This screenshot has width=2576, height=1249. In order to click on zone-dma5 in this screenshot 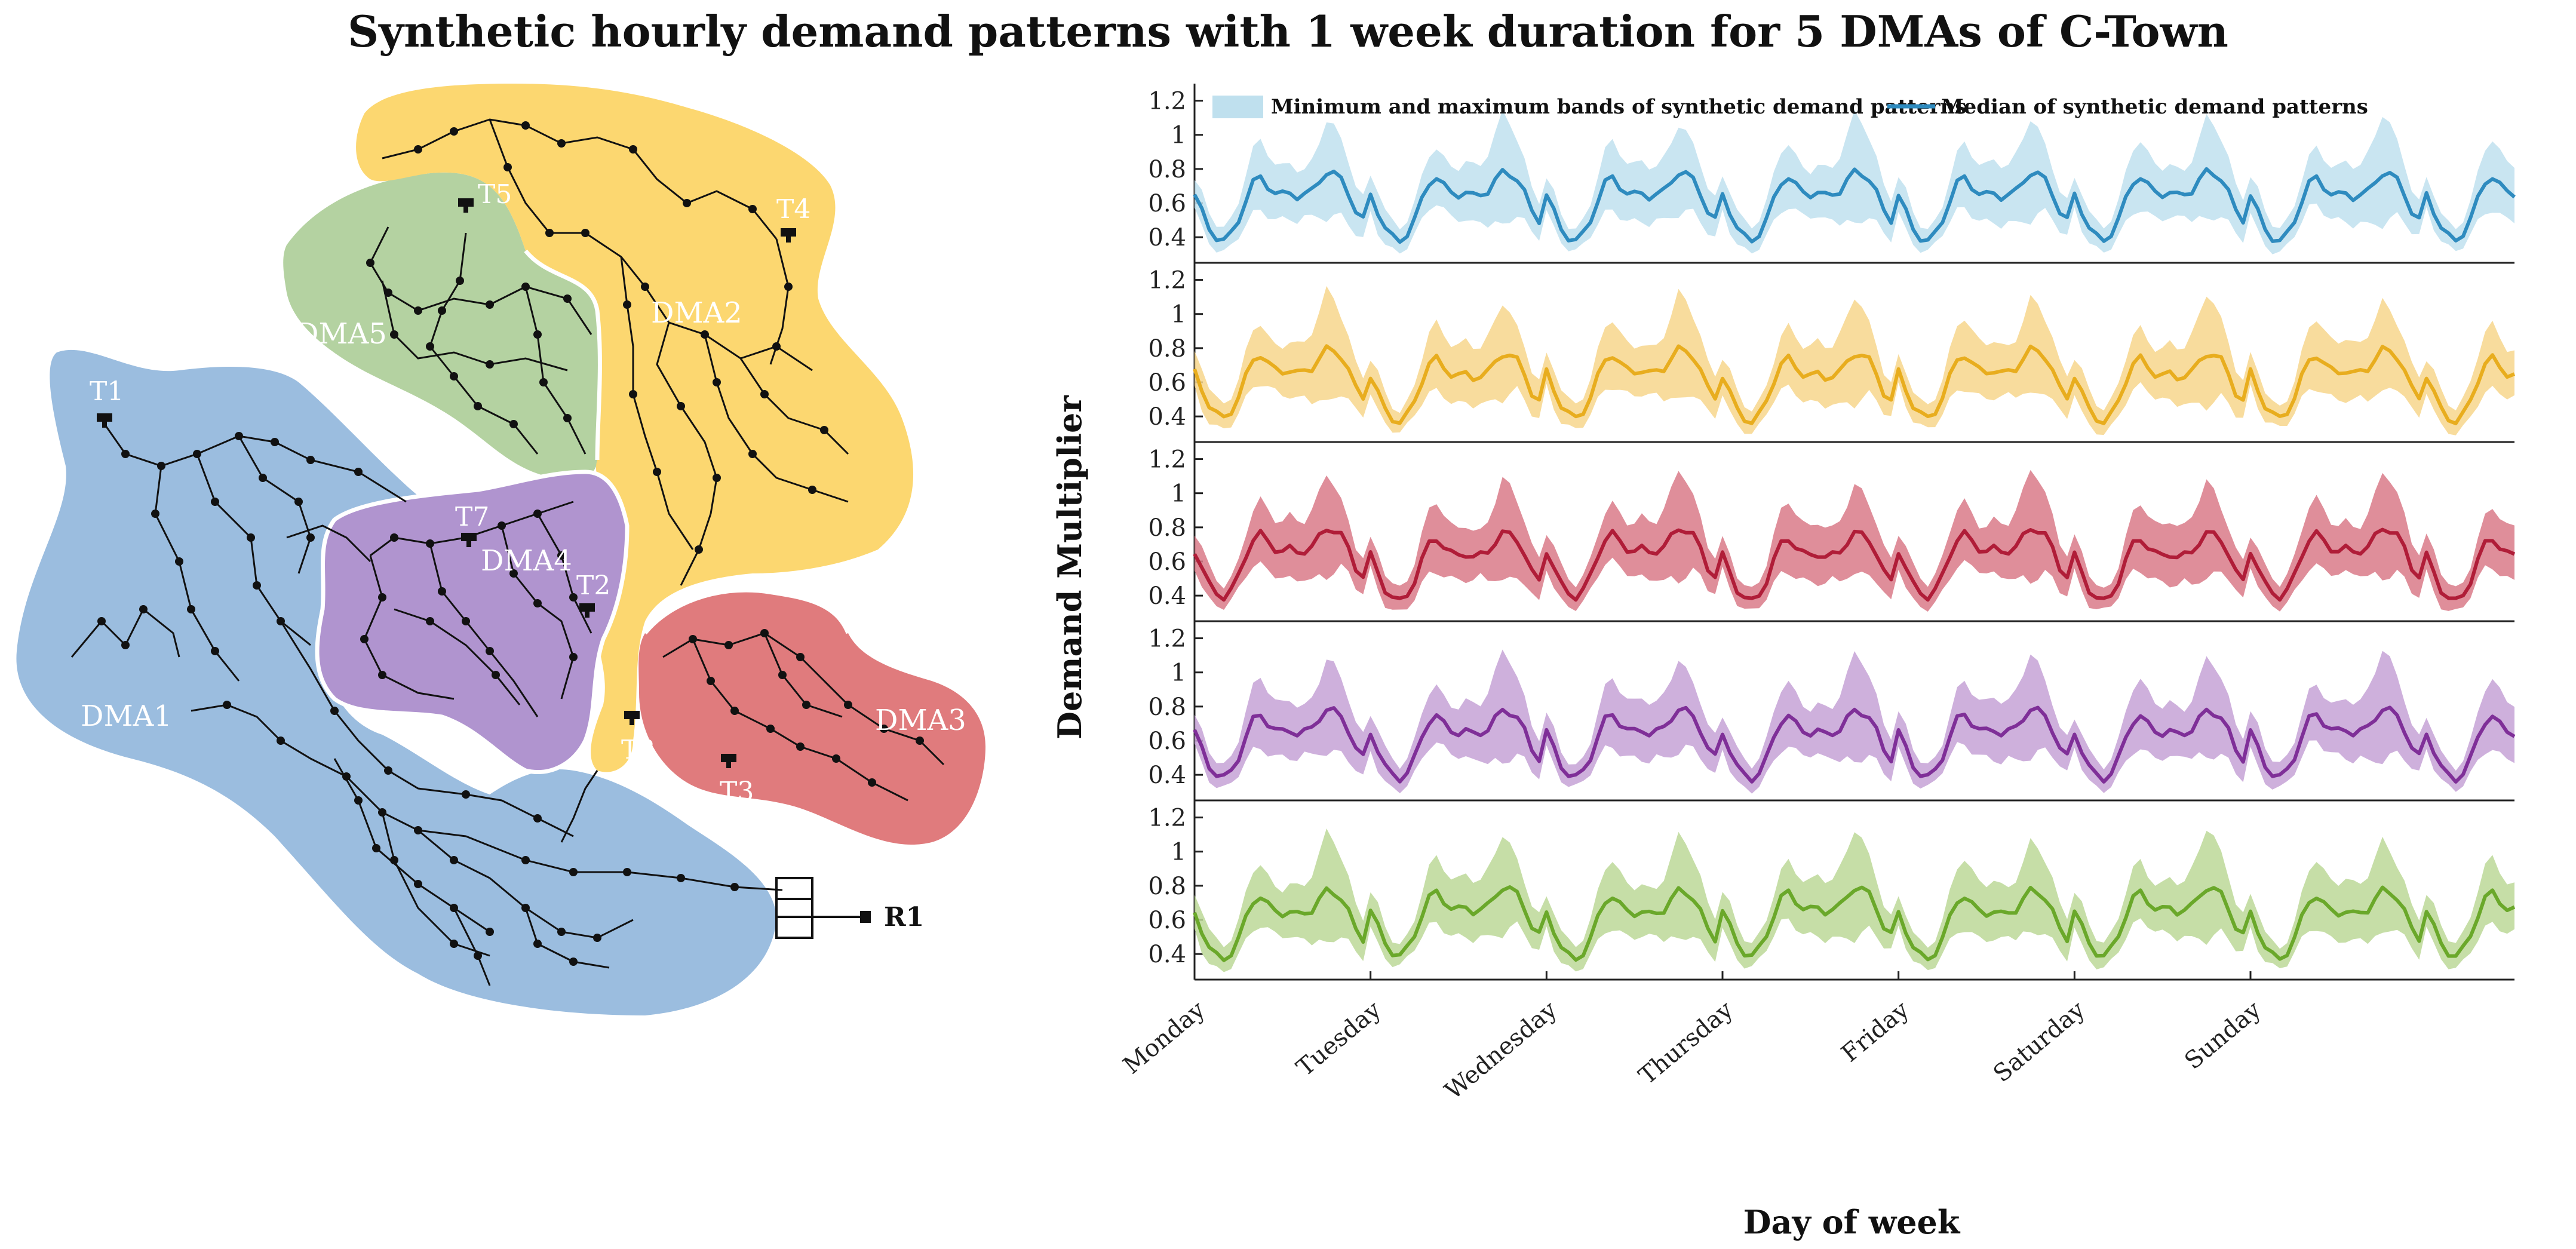, I will do `click(441, 326)`.